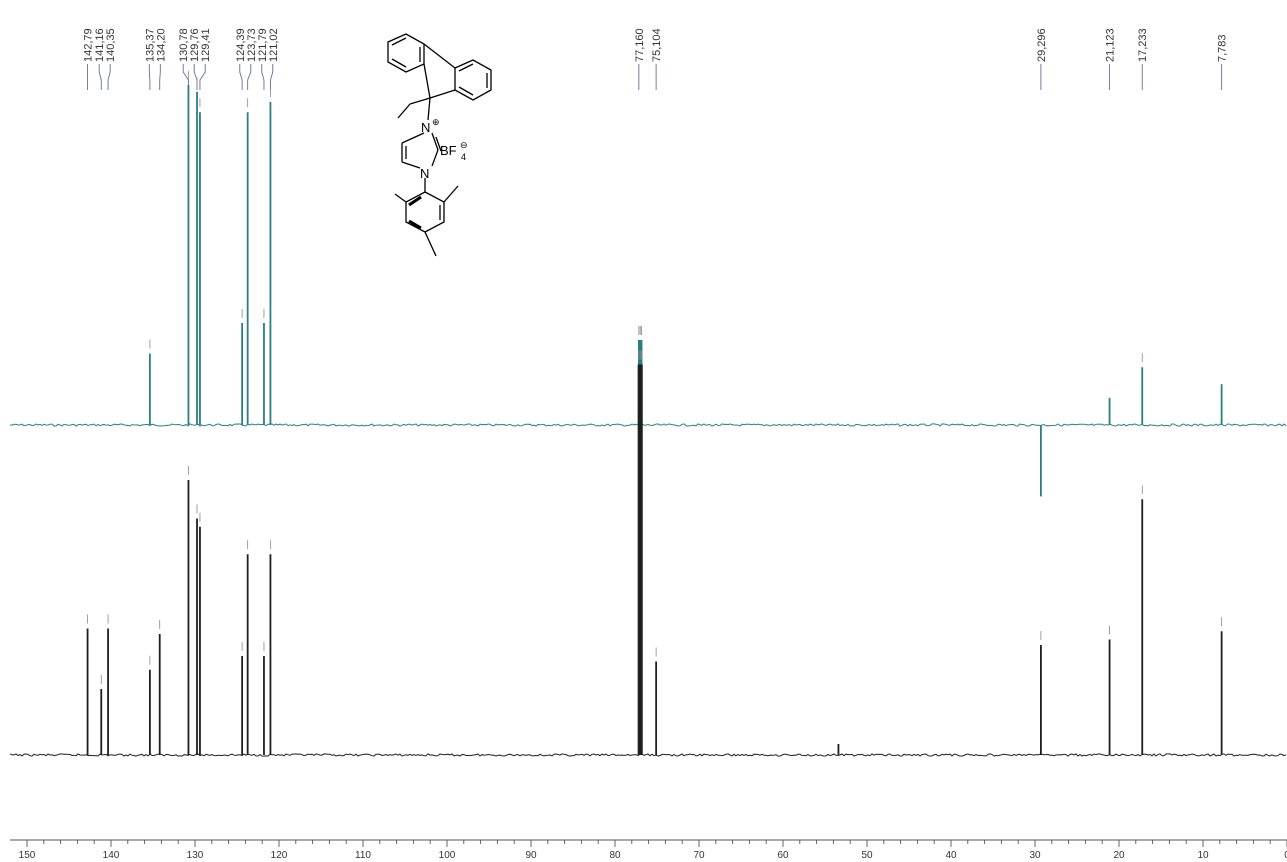  Describe the element at coordinates (436, 122) in the screenshot. I see `cation-charge-icon: ⊕` at that location.